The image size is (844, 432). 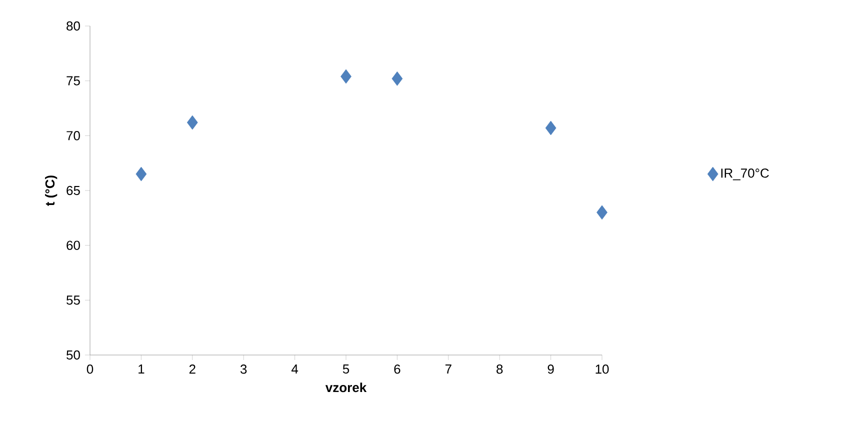 I want to click on y-tick-label: 55, so click(x=73, y=300).